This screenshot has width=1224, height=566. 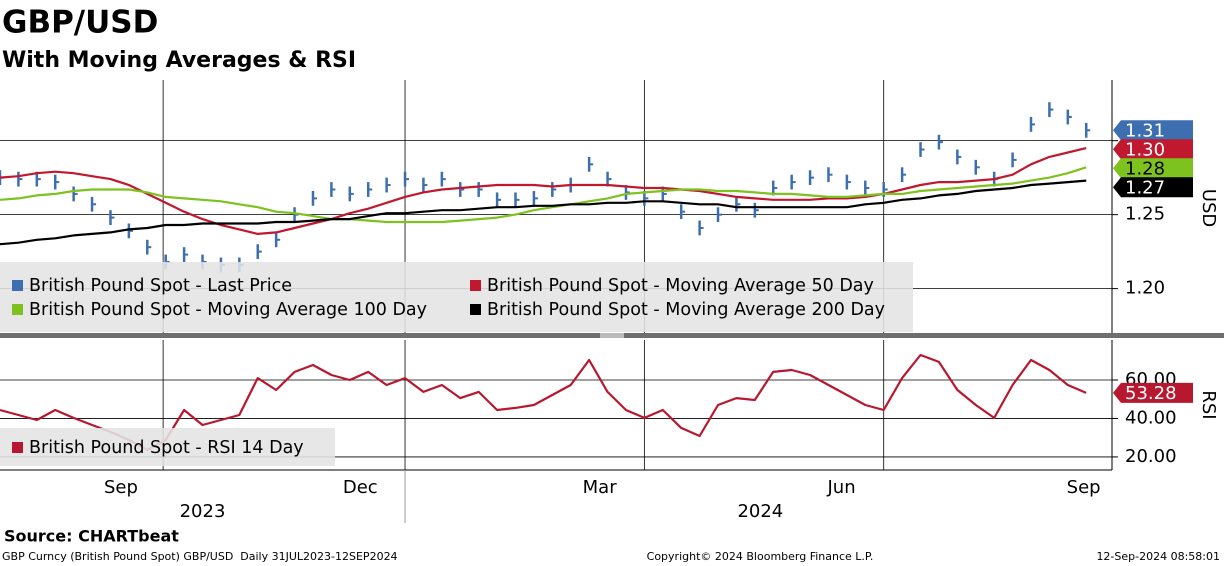 What do you see at coordinates (1151, 456) in the screenshot?
I see `y-tick-label: 20.00` at bounding box center [1151, 456].